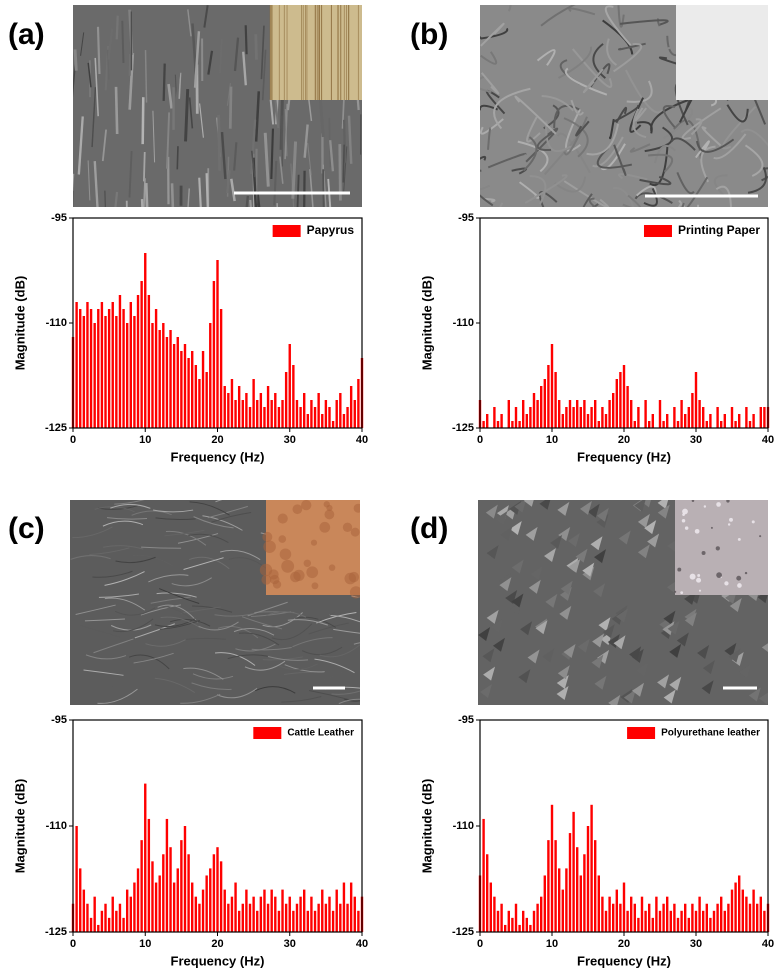 This screenshot has height=975, width=780. What do you see at coordinates (710, 733) in the screenshot?
I see `legend-label: Polyurethane leather` at bounding box center [710, 733].